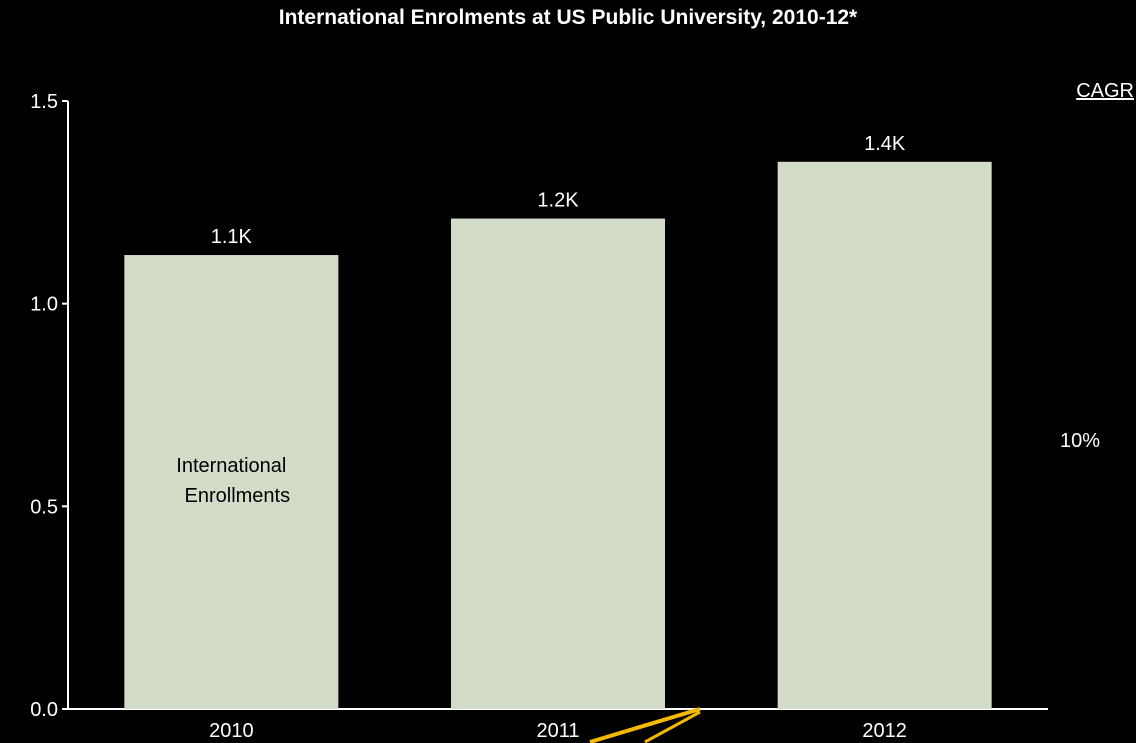 This screenshot has height=743, width=1136. I want to click on y-tick-label: 0.0, so click(44, 710).